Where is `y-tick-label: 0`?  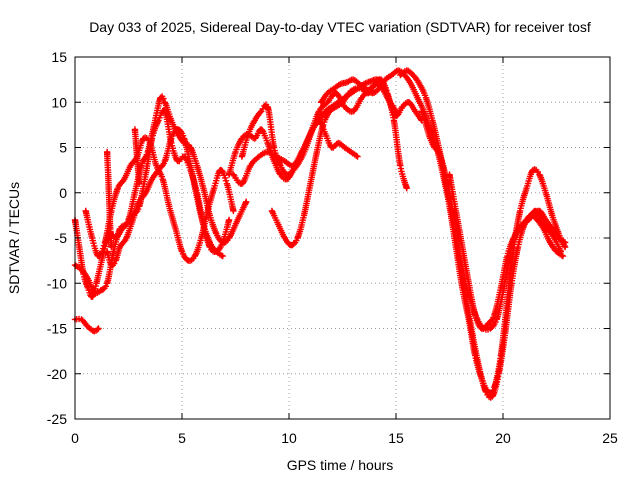
y-tick-label: 0 is located at coordinates (63, 193).